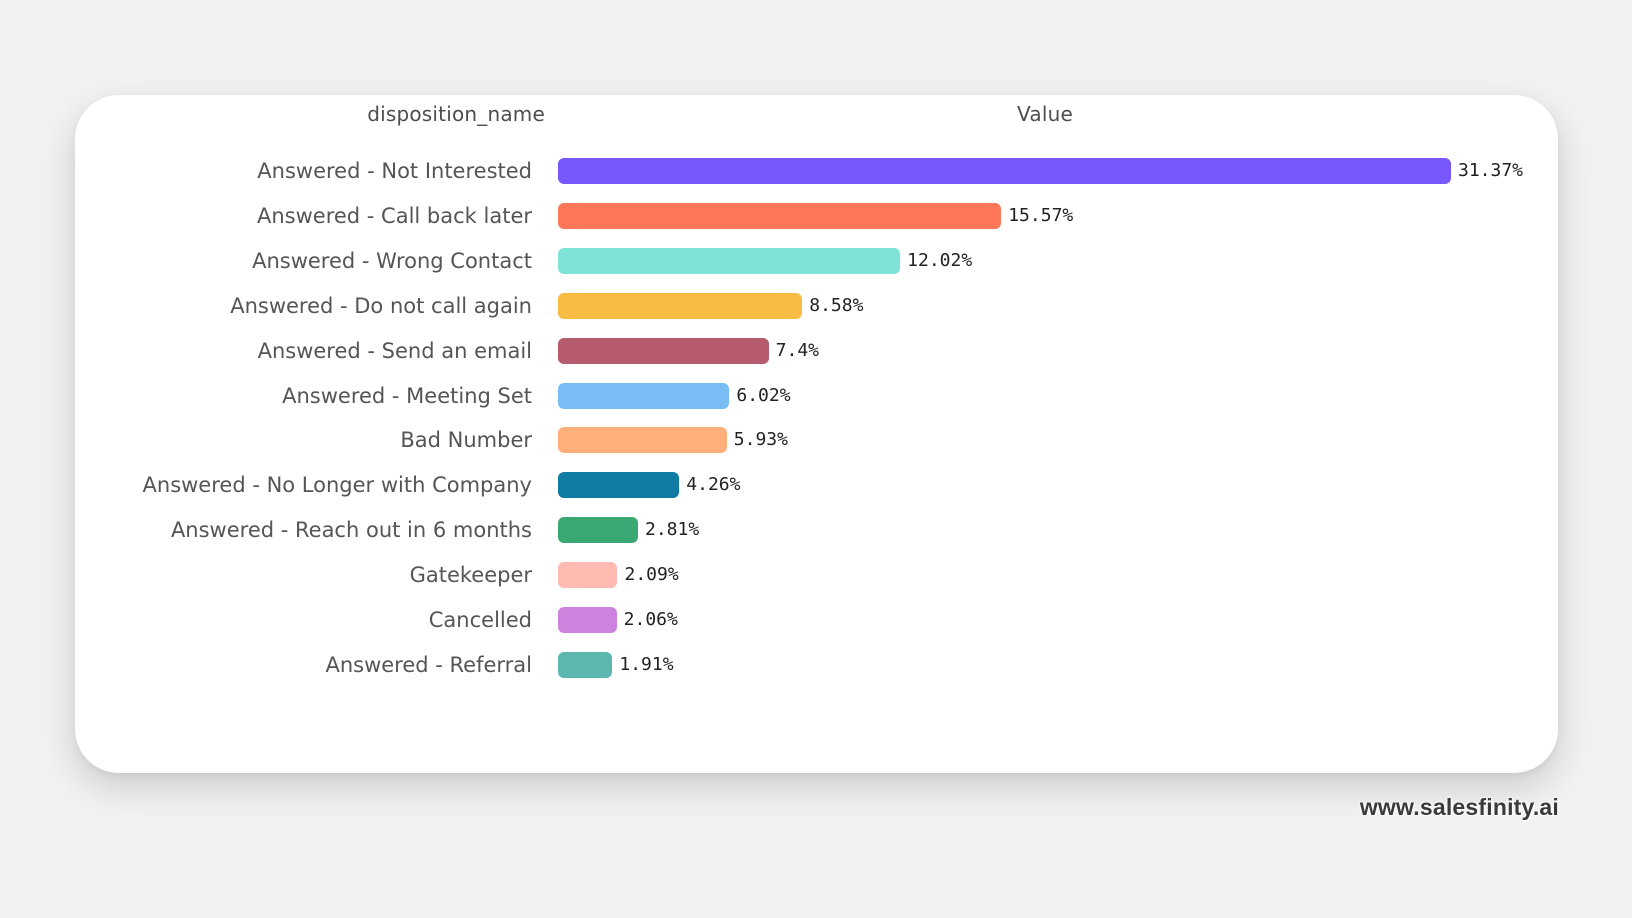  I want to click on bar-value-label: 2.81%, so click(672, 530).